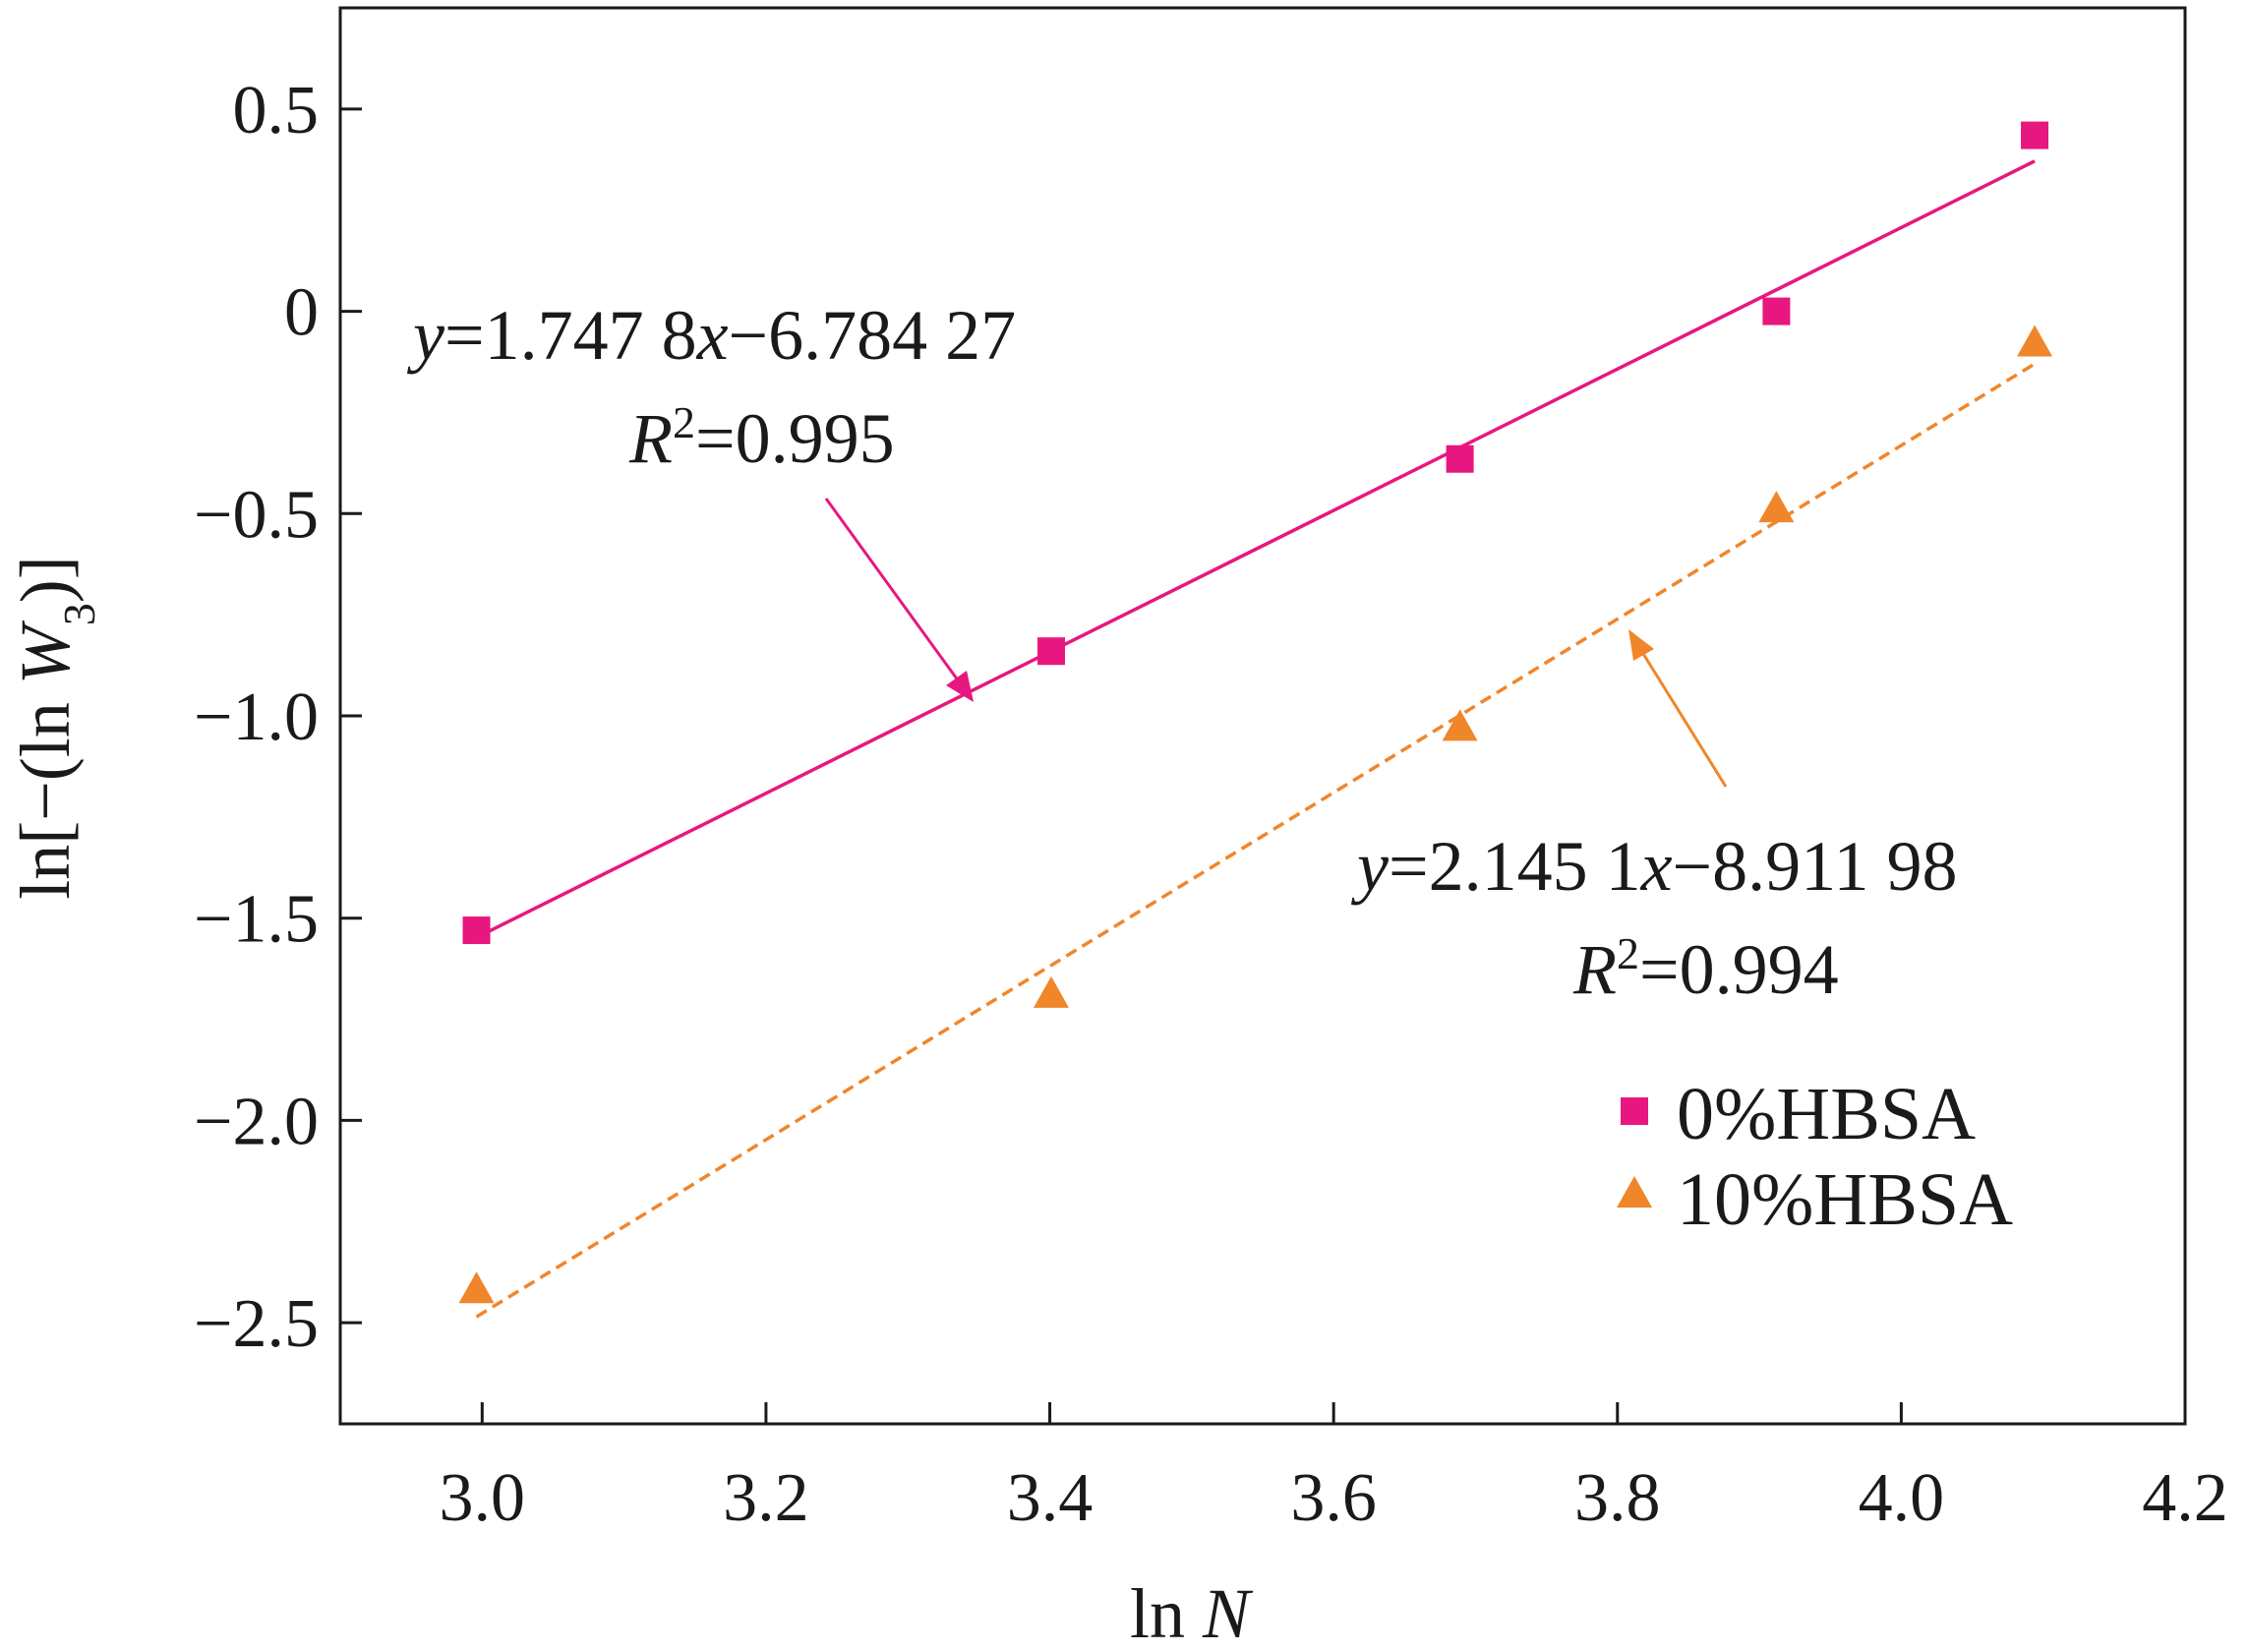 The width and height of the screenshot is (2249, 1652). What do you see at coordinates (1815, 1157) in the screenshot?
I see `legend: 0%HBSA 10%HBSA` at bounding box center [1815, 1157].